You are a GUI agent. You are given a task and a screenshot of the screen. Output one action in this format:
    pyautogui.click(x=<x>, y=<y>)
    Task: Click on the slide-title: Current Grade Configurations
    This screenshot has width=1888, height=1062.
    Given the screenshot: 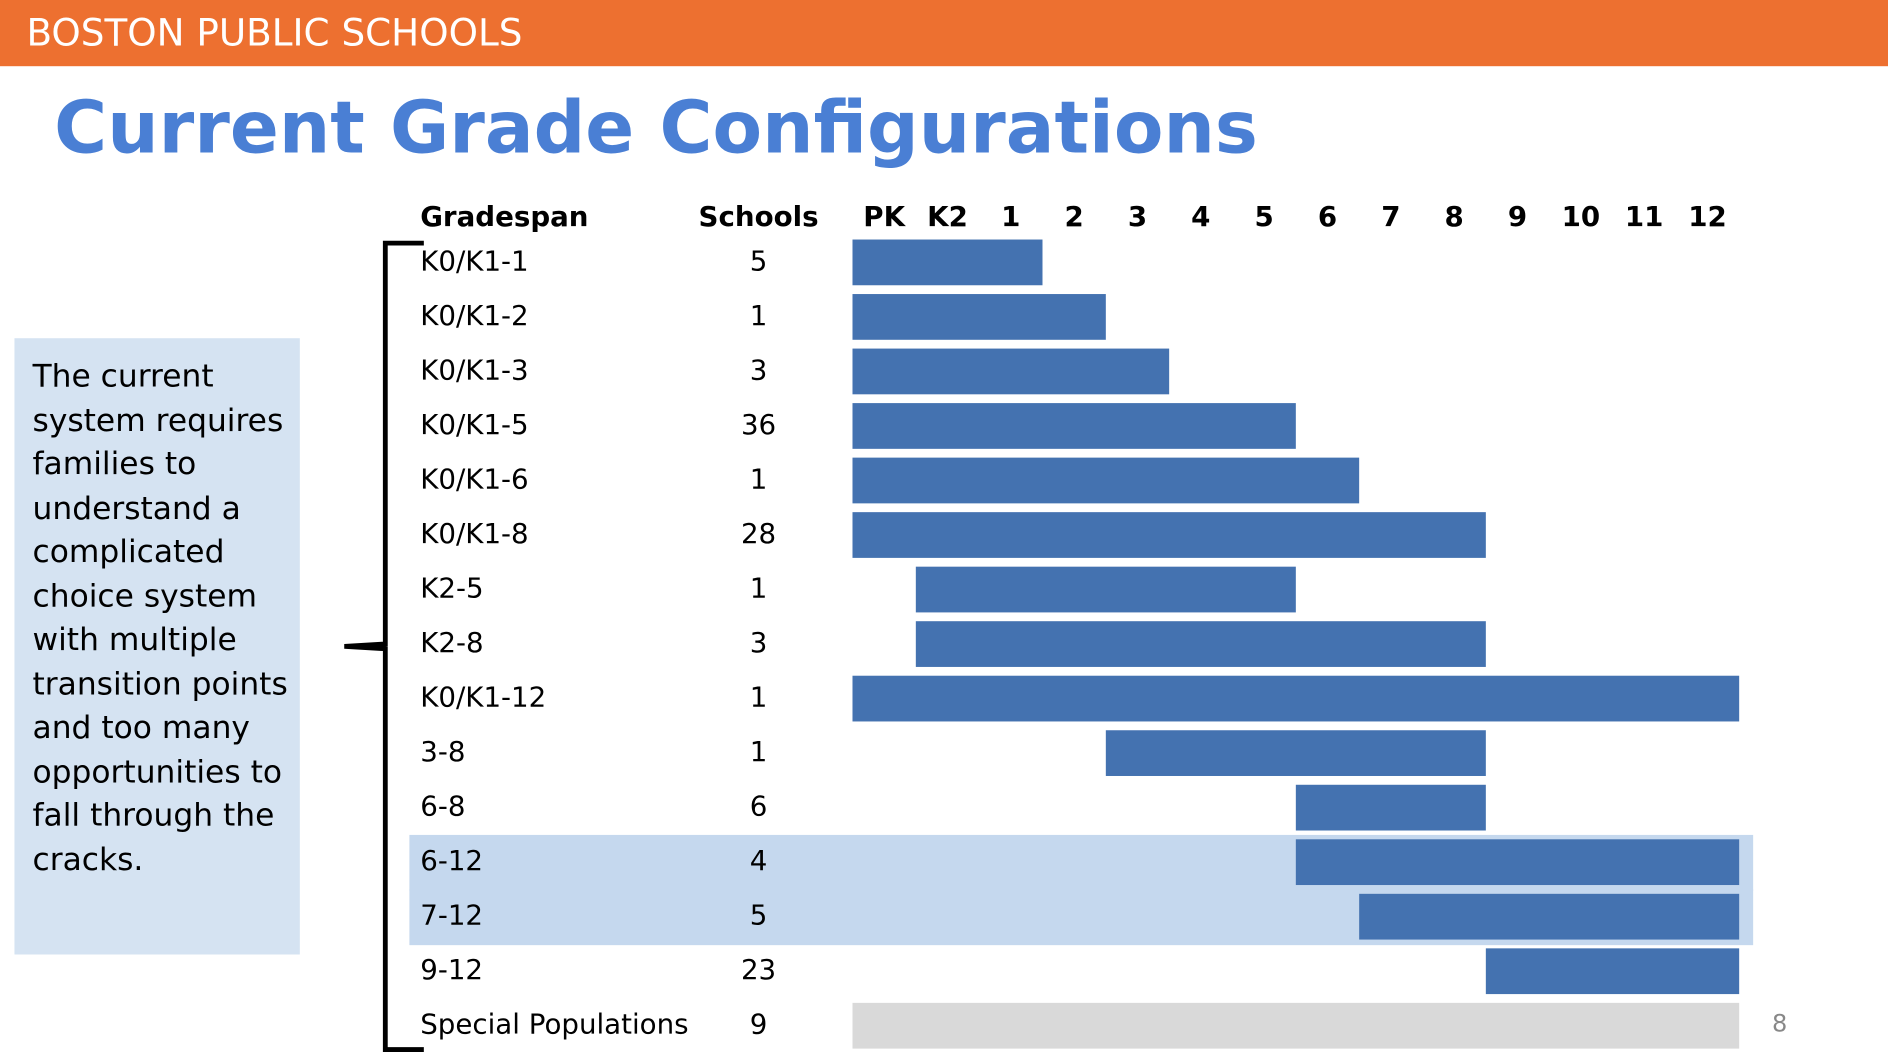 What is the action you would take?
    pyautogui.click(x=656, y=128)
    